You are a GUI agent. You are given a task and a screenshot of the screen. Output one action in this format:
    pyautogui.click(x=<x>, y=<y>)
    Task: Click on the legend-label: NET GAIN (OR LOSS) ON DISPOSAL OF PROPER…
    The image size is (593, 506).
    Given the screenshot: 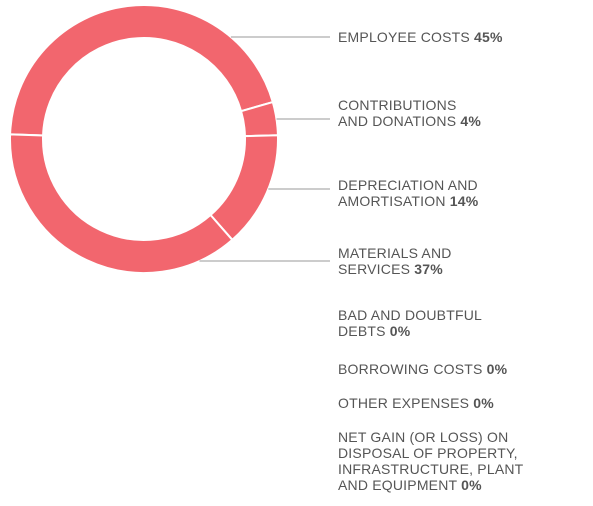 What is the action you would take?
    pyautogui.click(x=430, y=461)
    